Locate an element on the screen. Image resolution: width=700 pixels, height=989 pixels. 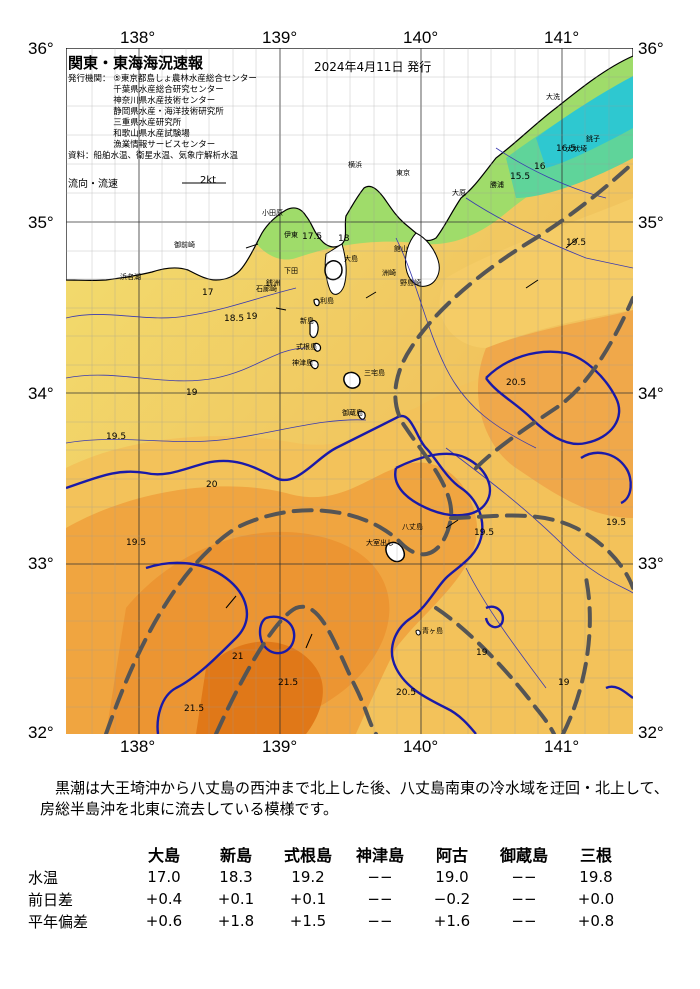
row-label: 平年偏差 is located at coordinates (58, 921).